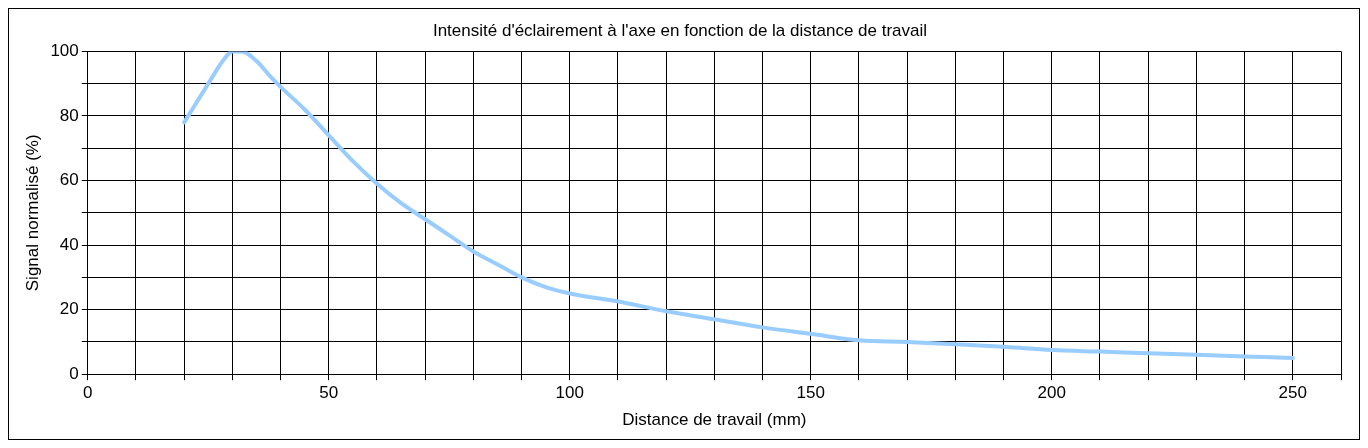 The height and width of the screenshot is (448, 1368). What do you see at coordinates (680, 30) in the screenshot?
I see `chart-title: Intensité d'éclairement à l'axe en fonction de la distance de travail` at bounding box center [680, 30].